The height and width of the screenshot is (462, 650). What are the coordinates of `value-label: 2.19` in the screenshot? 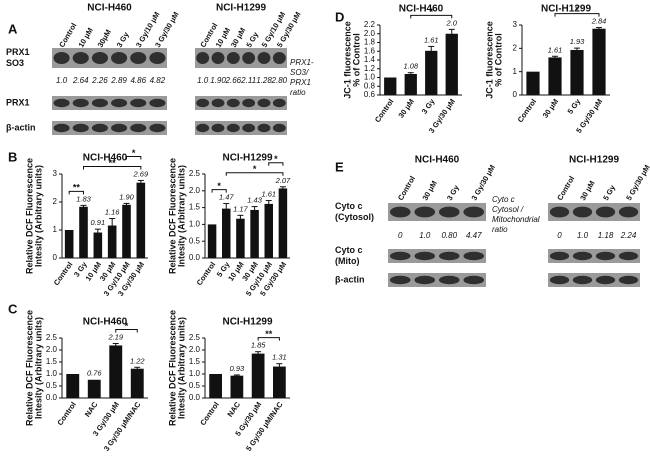 It's located at (115, 337).